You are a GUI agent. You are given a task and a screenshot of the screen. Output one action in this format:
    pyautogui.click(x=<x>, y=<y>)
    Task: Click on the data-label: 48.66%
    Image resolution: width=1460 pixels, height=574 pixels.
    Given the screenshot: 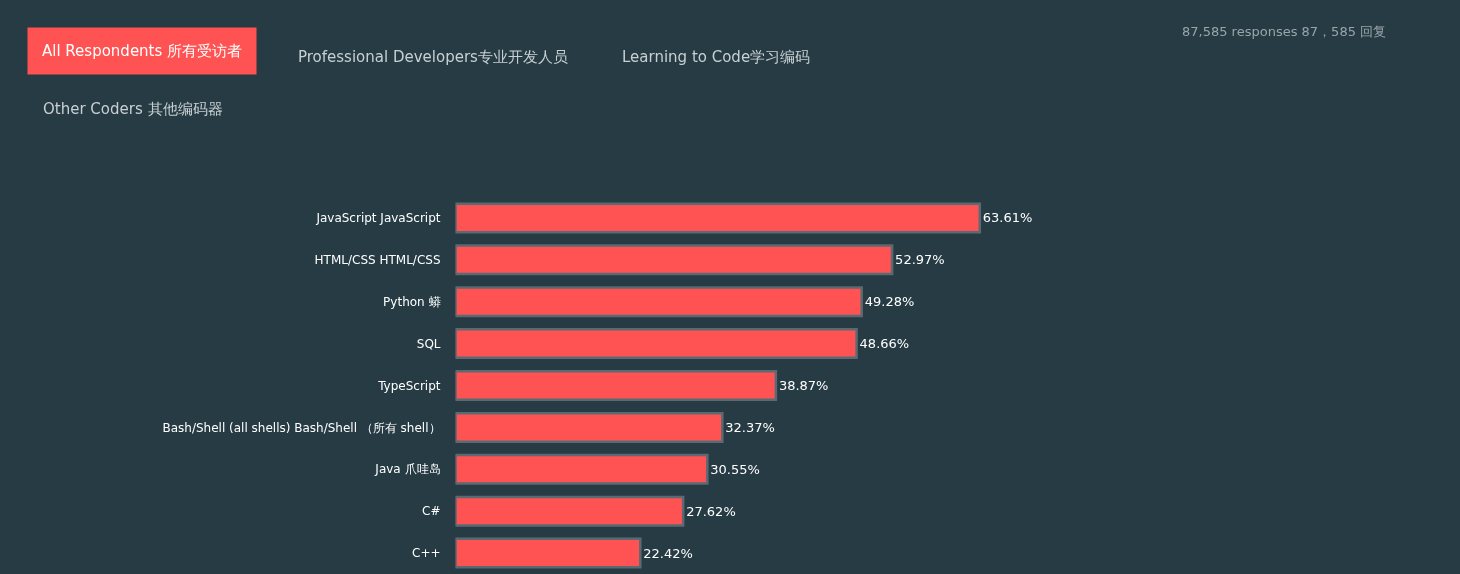 What is the action you would take?
    pyautogui.click(x=884, y=344)
    